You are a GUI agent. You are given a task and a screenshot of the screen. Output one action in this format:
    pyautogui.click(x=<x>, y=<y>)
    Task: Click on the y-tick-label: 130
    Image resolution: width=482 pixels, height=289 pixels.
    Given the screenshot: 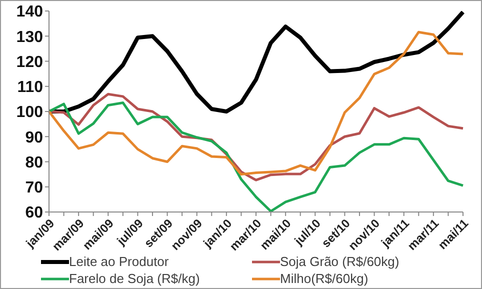 What is the action you would take?
    pyautogui.click(x=30, y=37)
    